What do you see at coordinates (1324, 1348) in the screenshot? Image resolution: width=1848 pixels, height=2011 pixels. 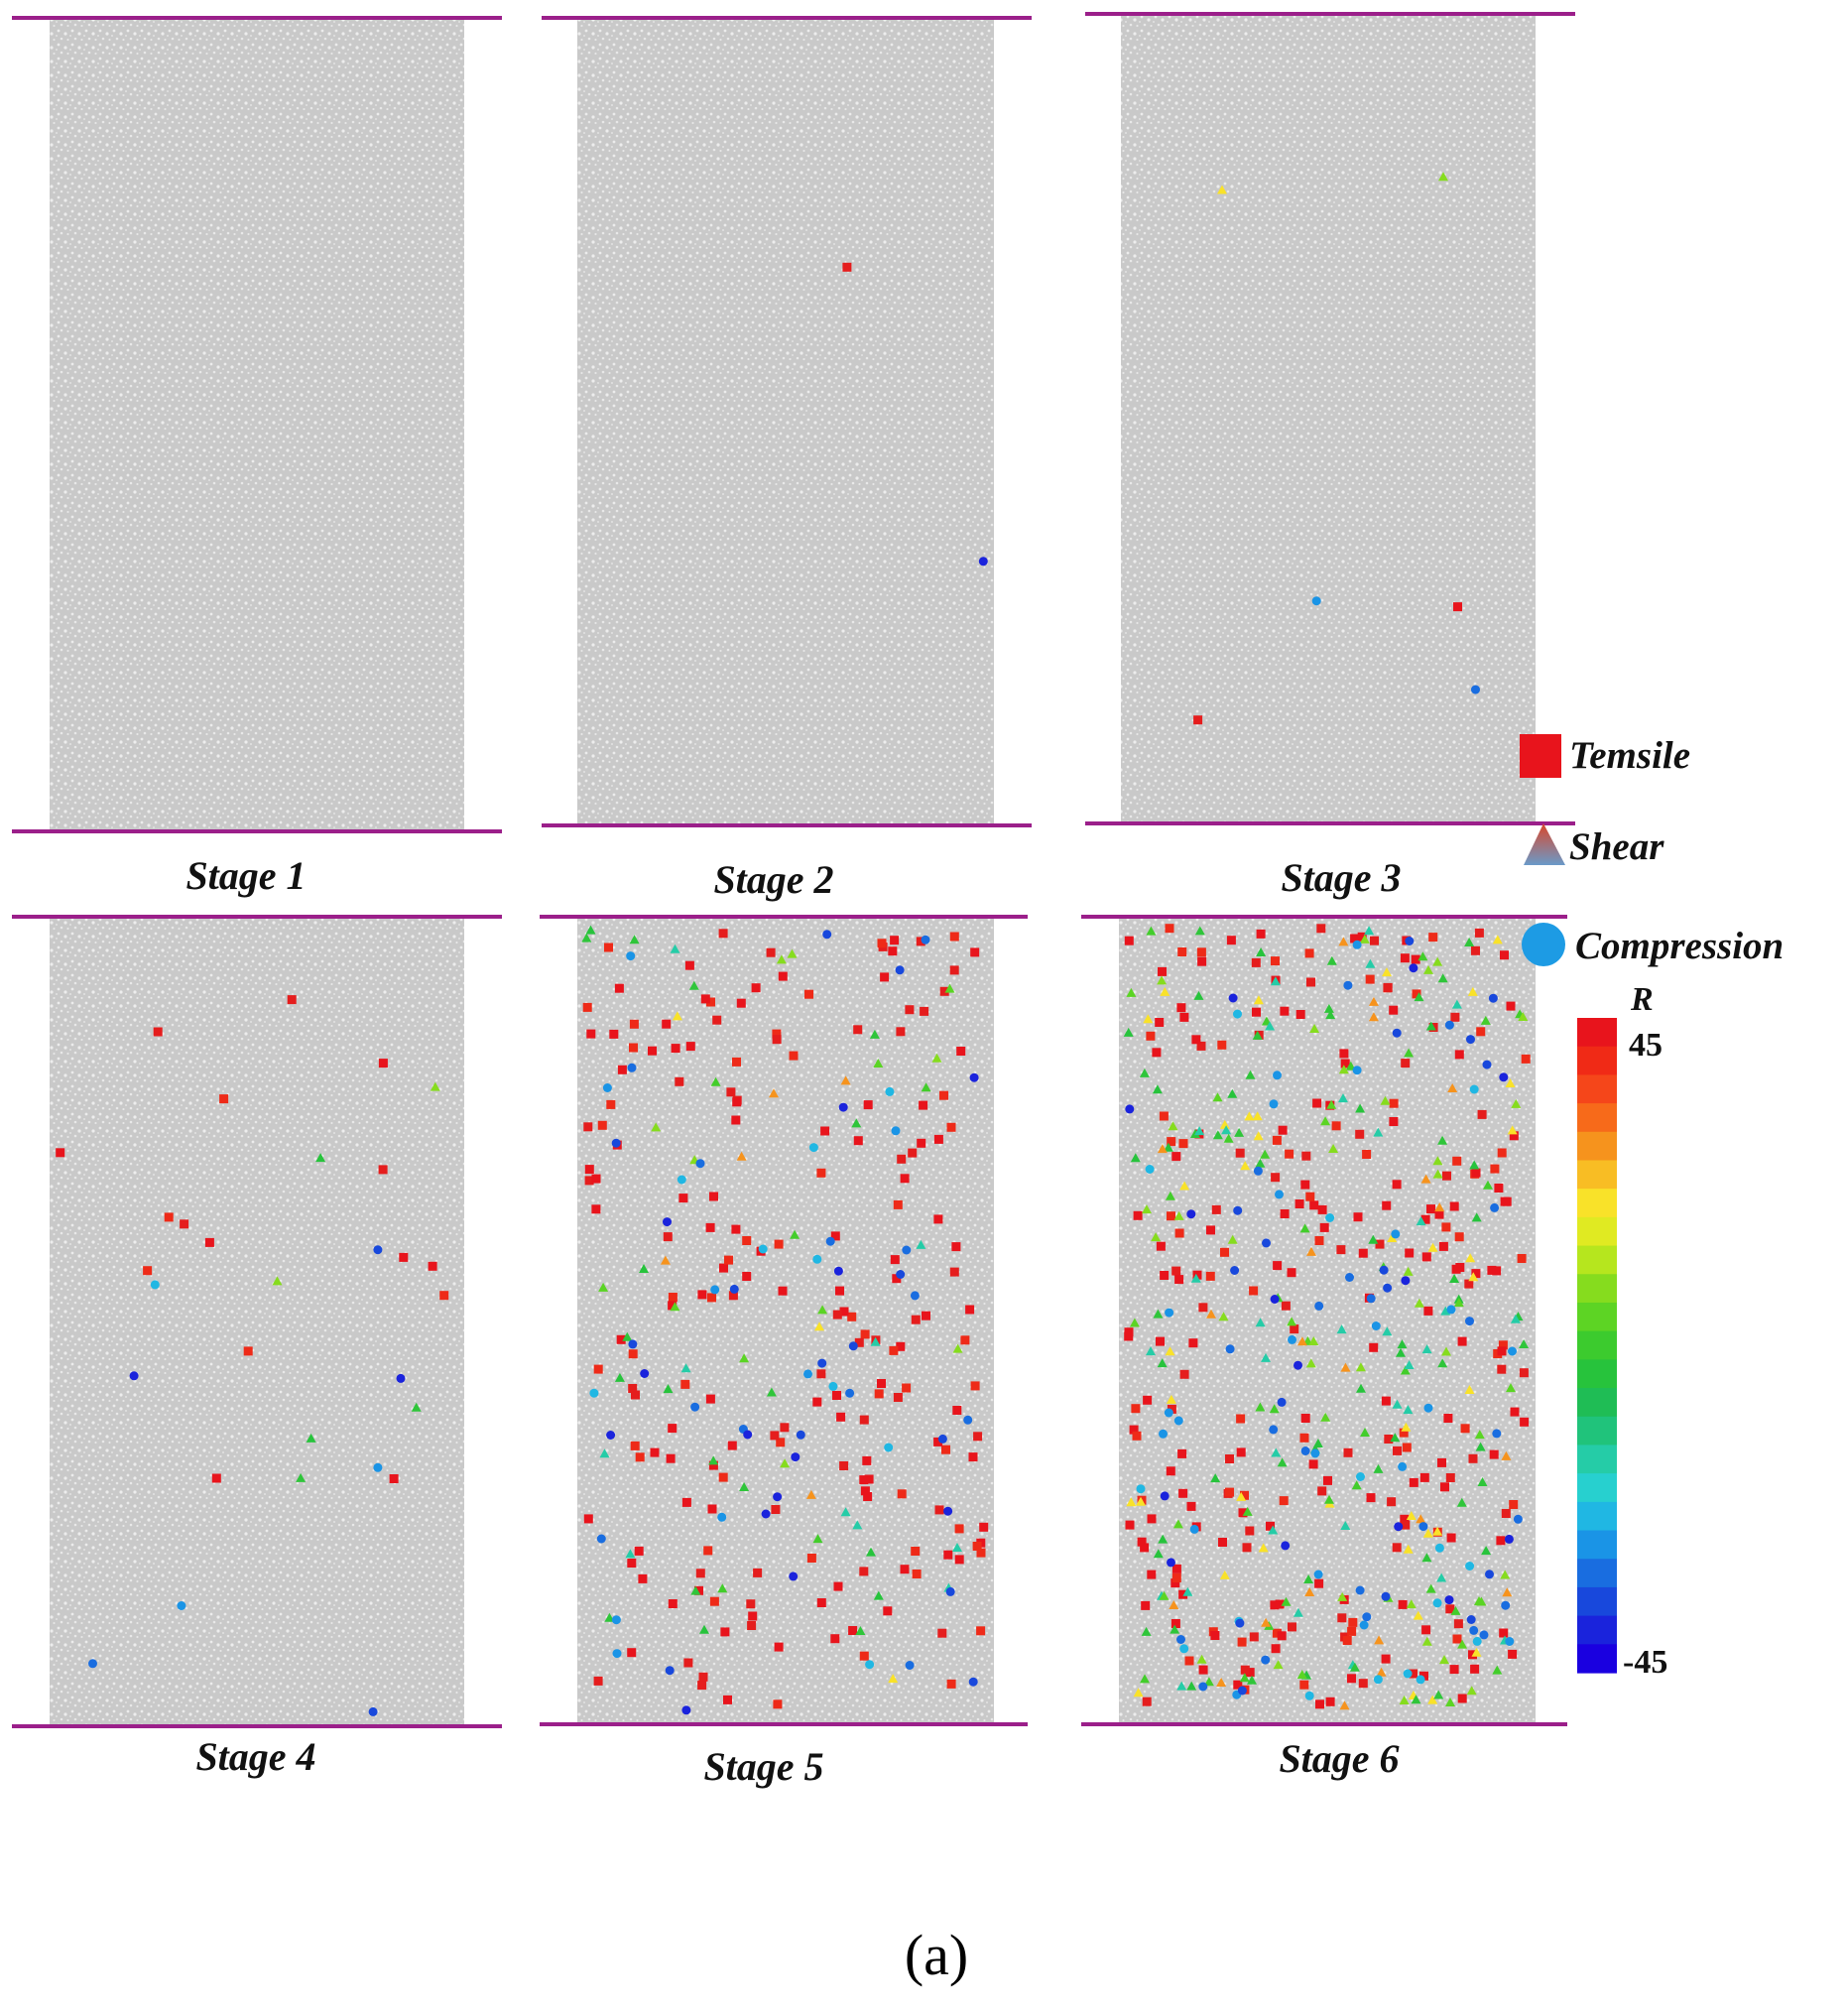 I see `panel-stage-6: Stage 6` at bounding box center [1324, 1348].